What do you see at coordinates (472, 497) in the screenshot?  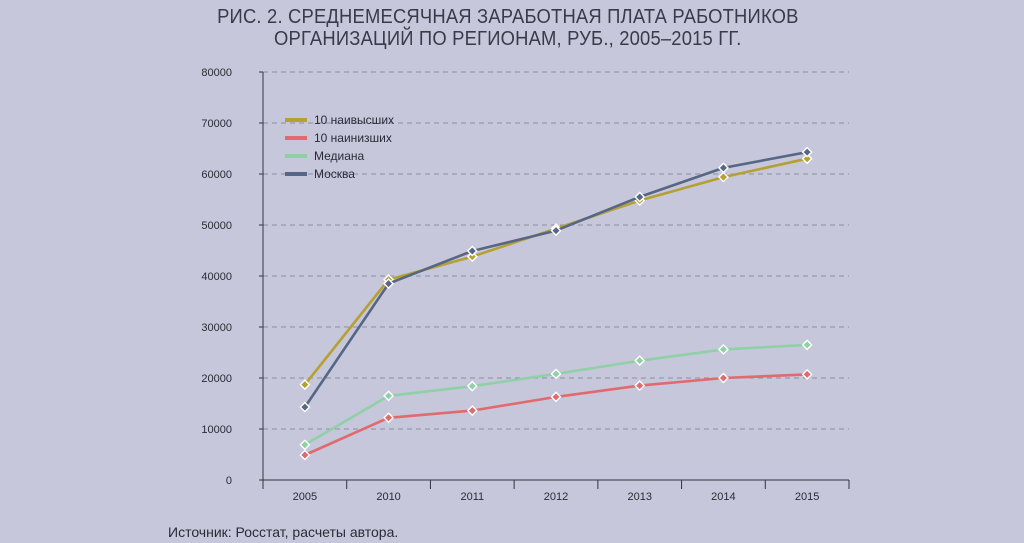 I see `x-tick-label: 2011` at bounding box center [472, 497].